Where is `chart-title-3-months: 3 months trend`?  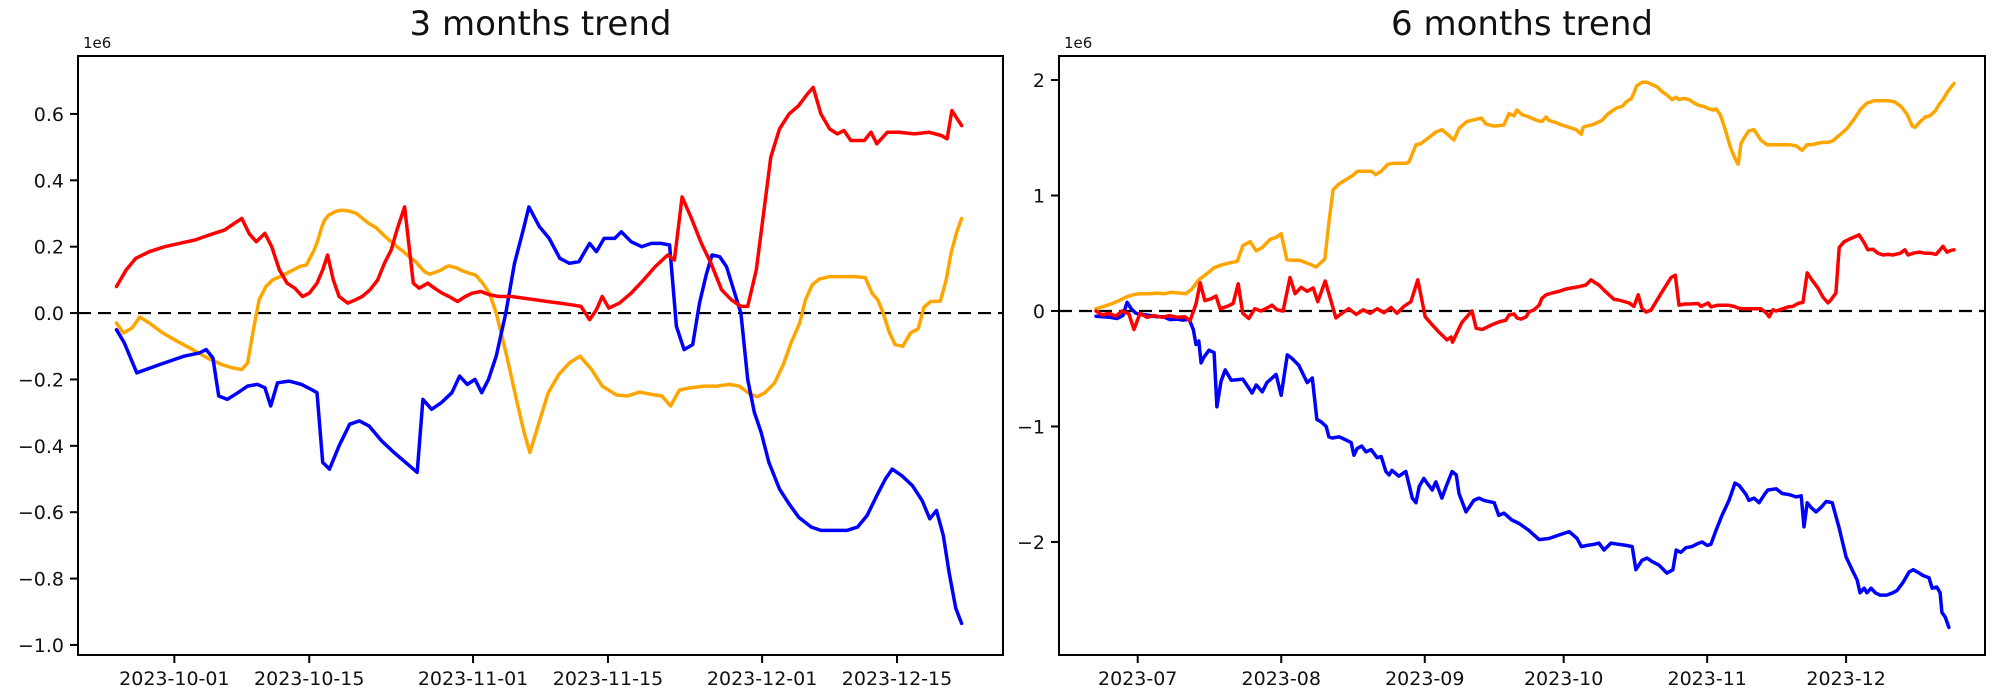 chart-title-3-months: 3 months trend is located at coordinates (540, 24).